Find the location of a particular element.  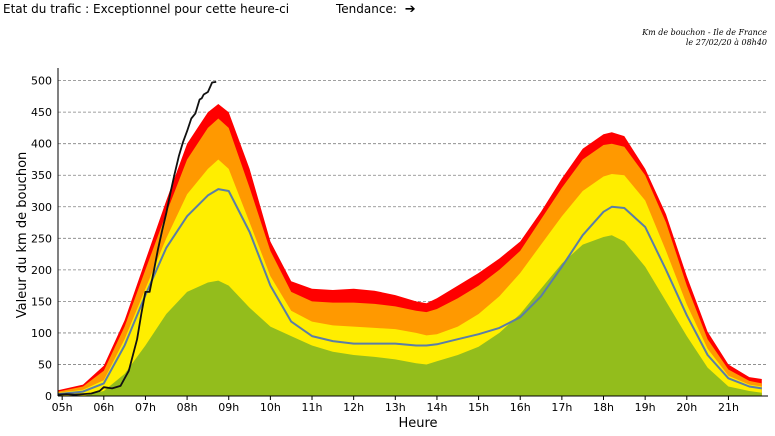

traffic-status-value: Exceptionnel pour cette heure-ci is located at coordinates (191, 9).